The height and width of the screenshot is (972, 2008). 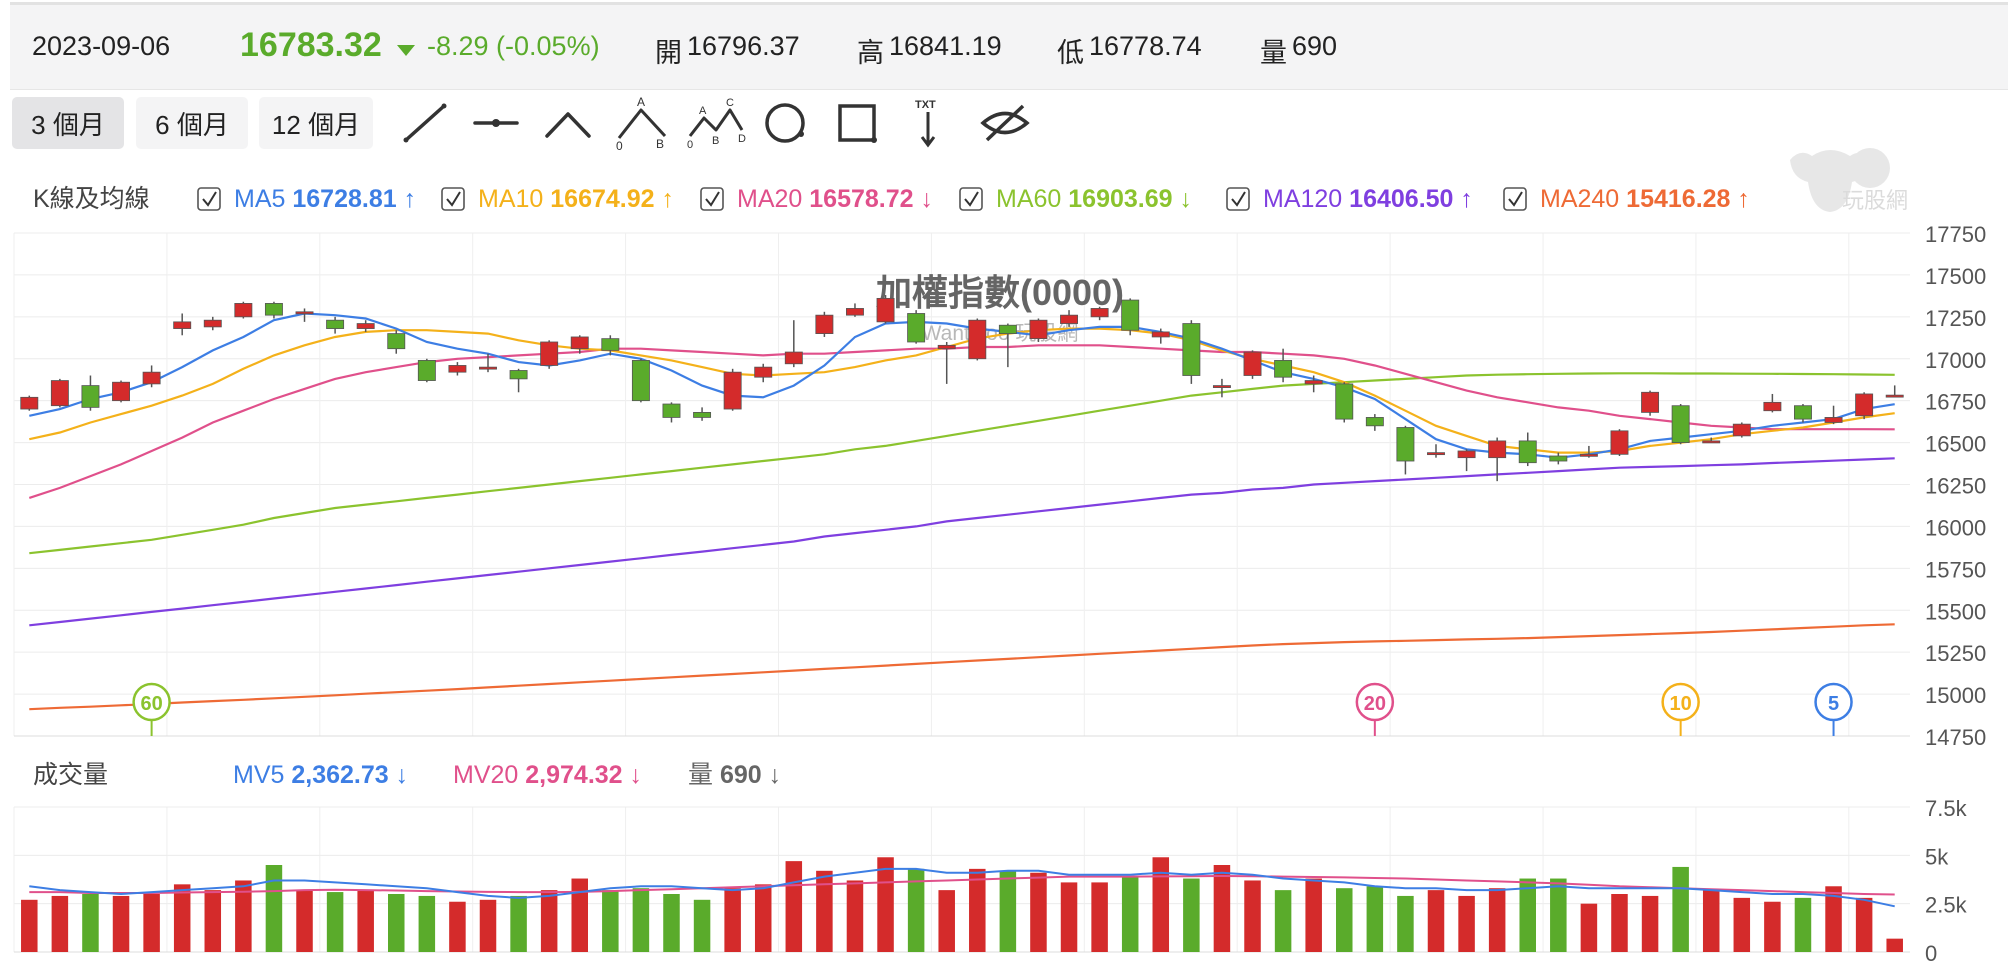 I want to click on horizontal-line-tool-icon, so click(x=496, y=123).